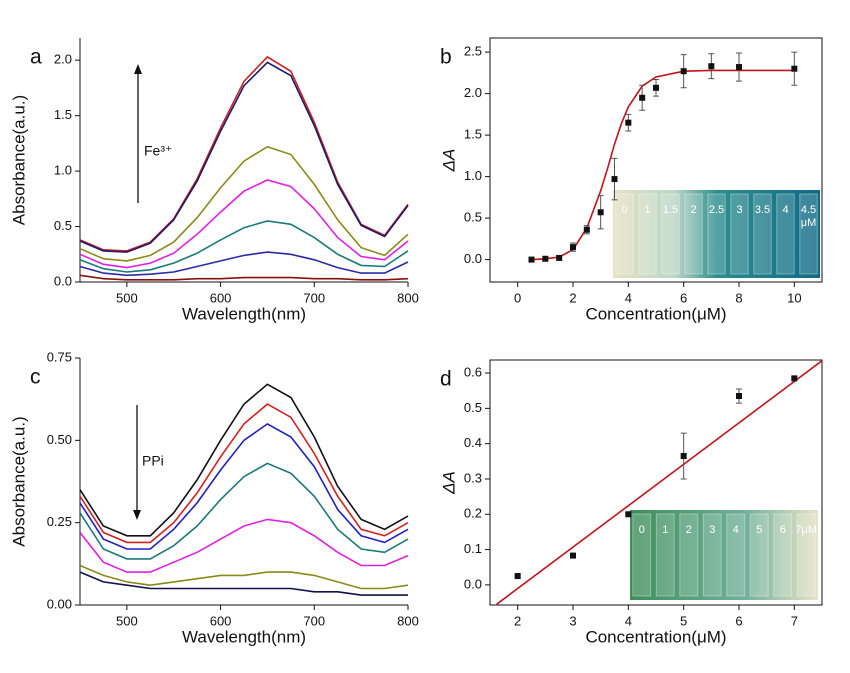 Image resolution: width=850 pixels, height=673 pixels. Describe the element at coordinates (446, 57) in the screenshot. I see `panel-label: b` at that location.